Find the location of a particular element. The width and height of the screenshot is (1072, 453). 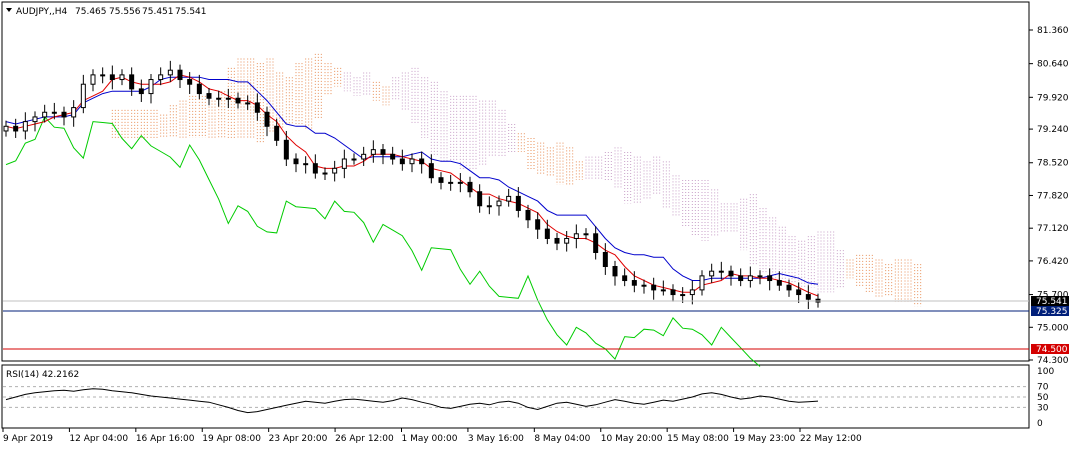

rsi-tick-label: 50 is located at coordinates (1043, 398).